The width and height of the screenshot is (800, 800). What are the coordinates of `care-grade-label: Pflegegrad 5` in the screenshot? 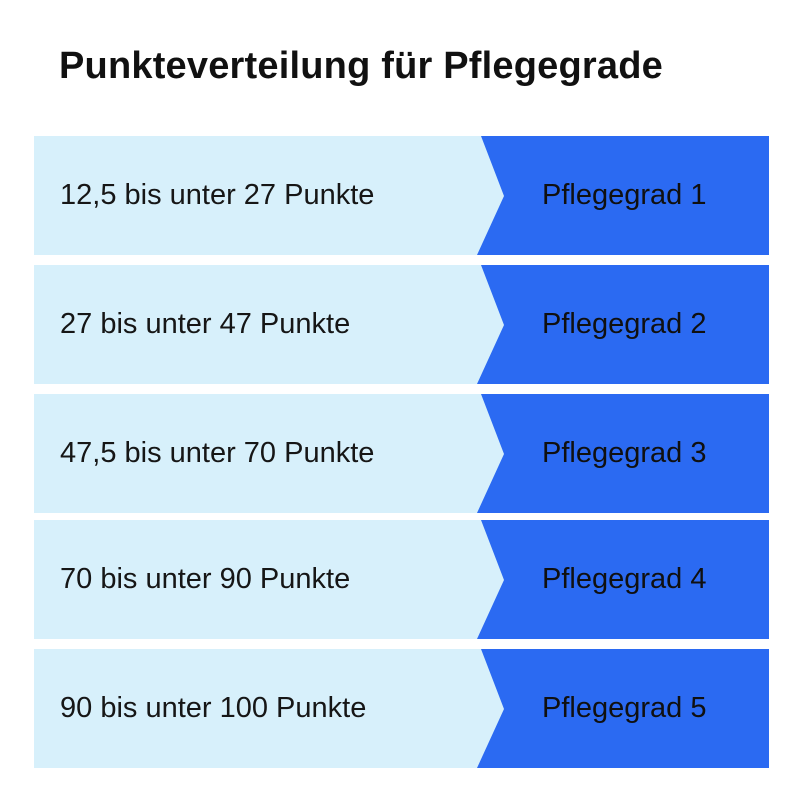 It's located at (624, 708).